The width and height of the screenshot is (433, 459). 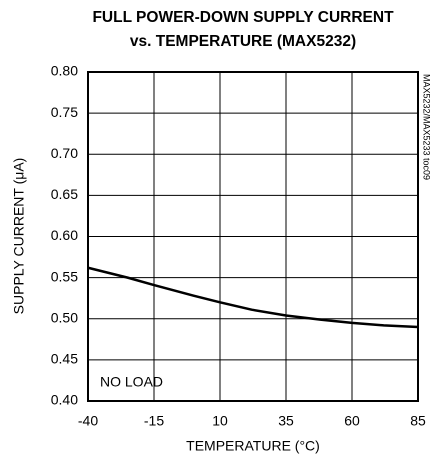 What do you see at coordinates (154, 421) in the screenshot?
I see `x-tick-label: -15` at bounding box center [154, 421].